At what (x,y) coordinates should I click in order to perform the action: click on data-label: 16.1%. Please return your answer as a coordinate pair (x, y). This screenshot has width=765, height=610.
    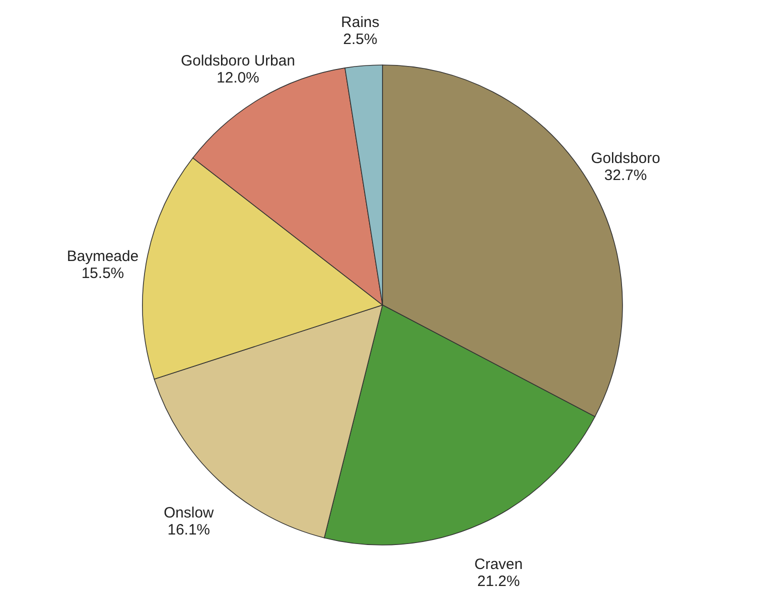
    Looking at the image, I should click on (188, 530).